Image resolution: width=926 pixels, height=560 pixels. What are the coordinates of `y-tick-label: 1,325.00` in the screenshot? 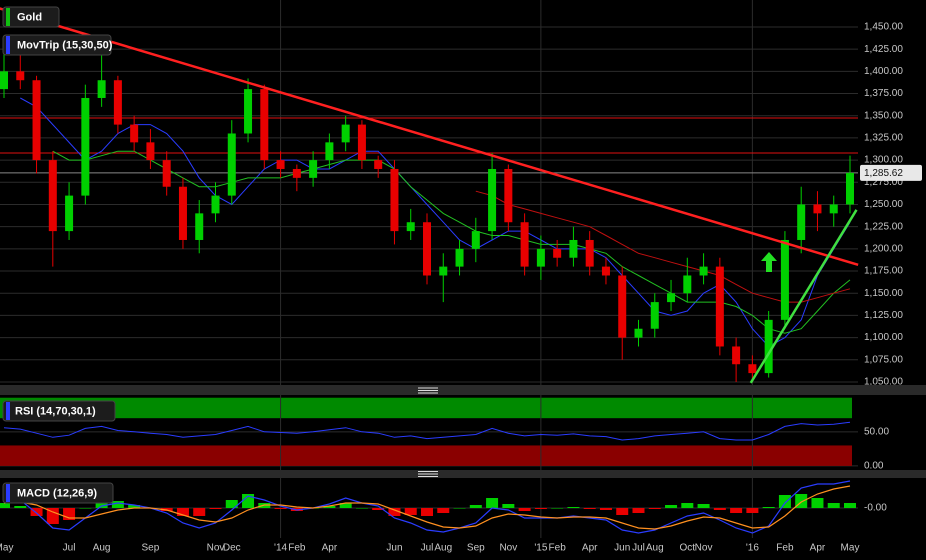 It's located at (883, 138).